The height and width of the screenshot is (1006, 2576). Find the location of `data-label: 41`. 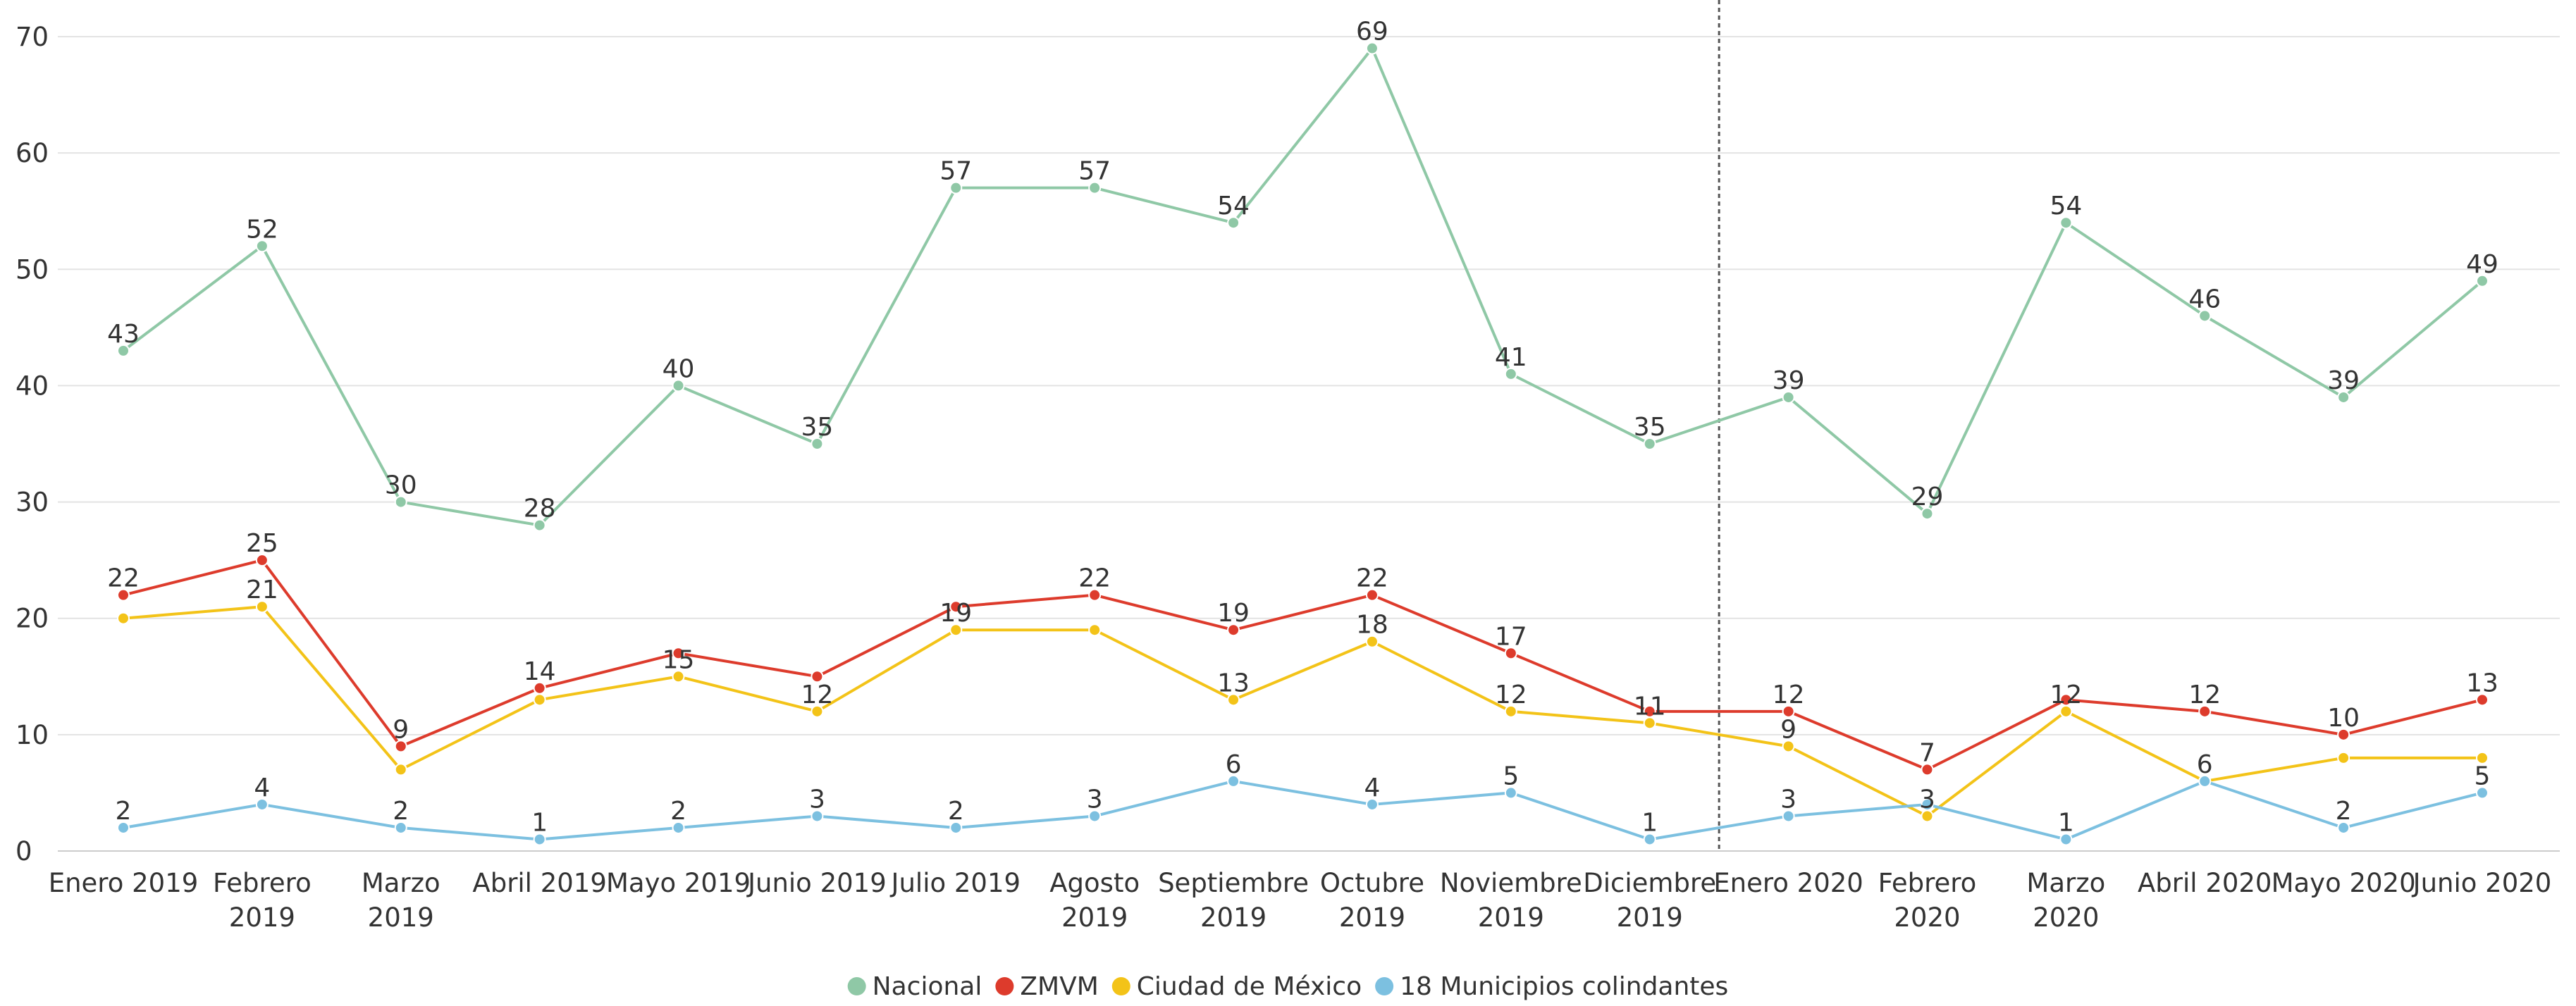

data-label: 41 is located at coordinates (1511, 357).